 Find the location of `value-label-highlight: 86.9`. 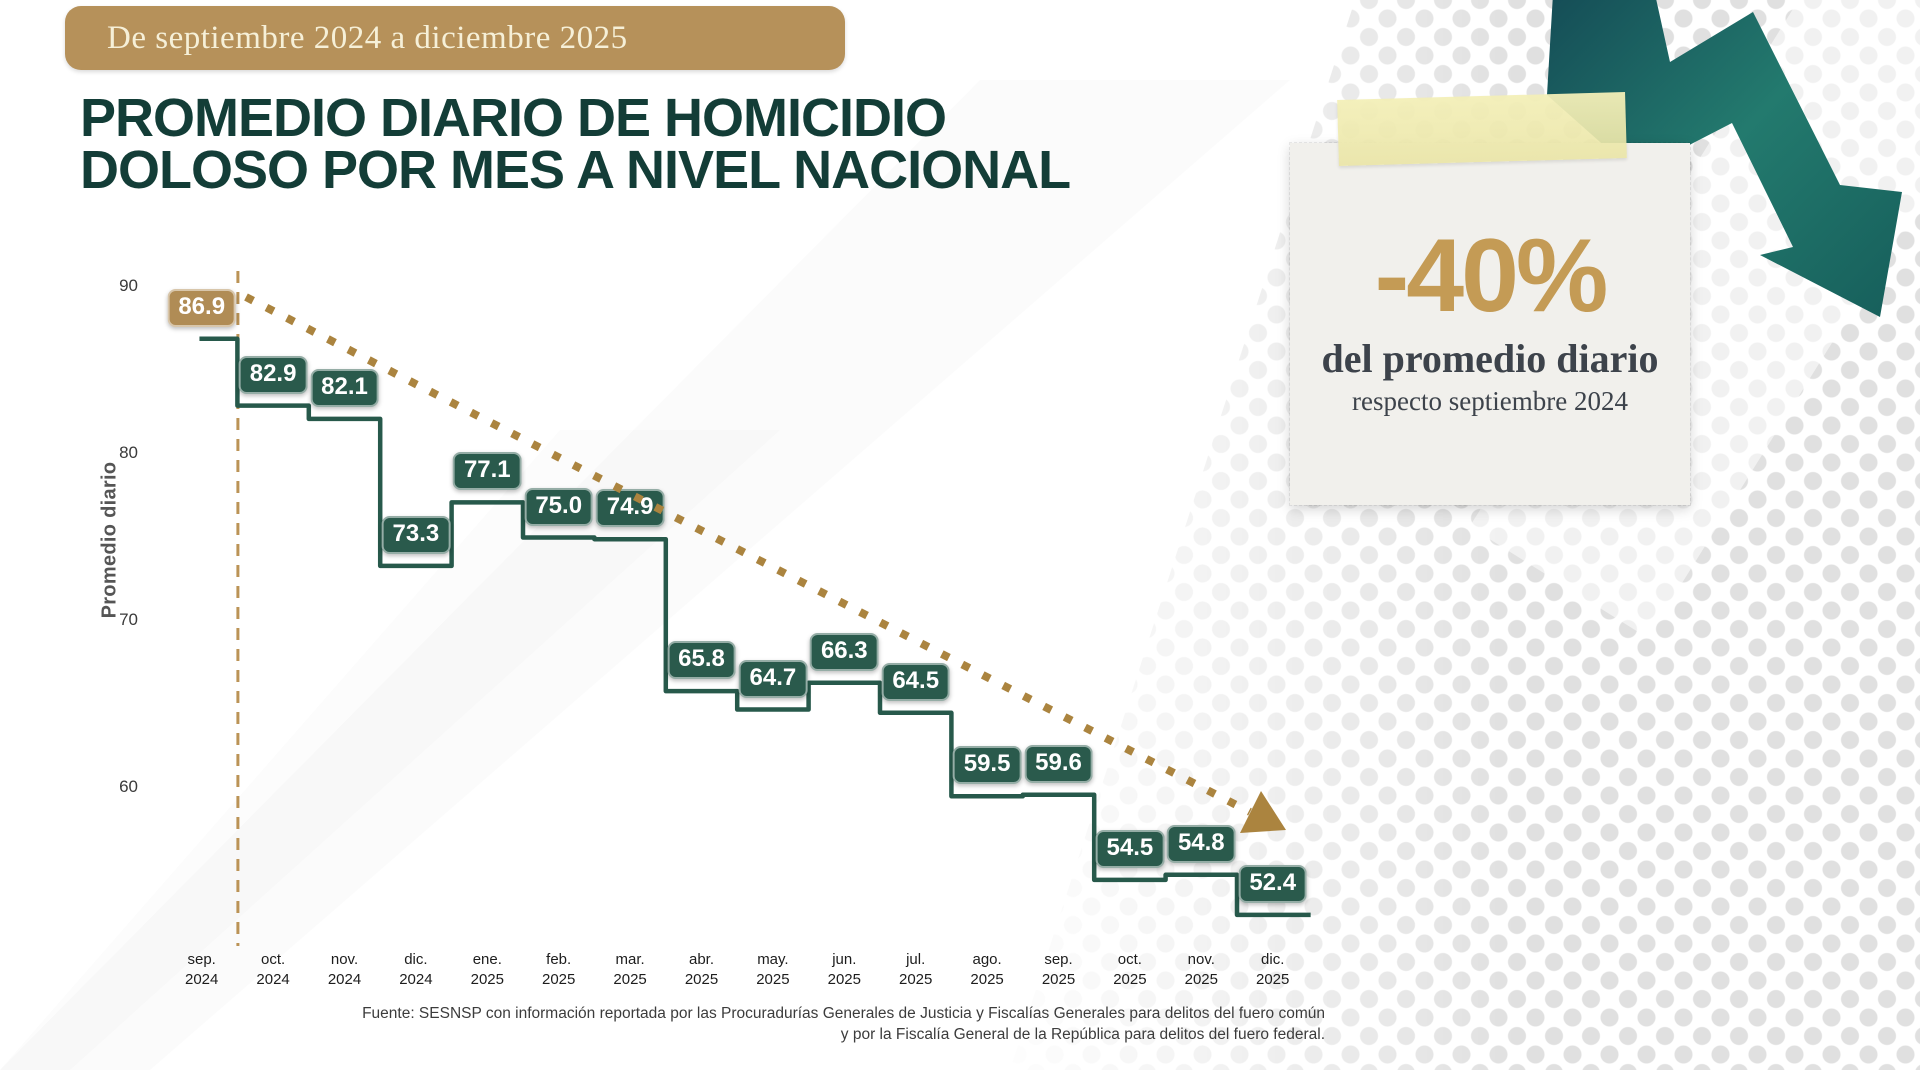

value-label-highlight: 86.9 is located at coordinates (202, 307).